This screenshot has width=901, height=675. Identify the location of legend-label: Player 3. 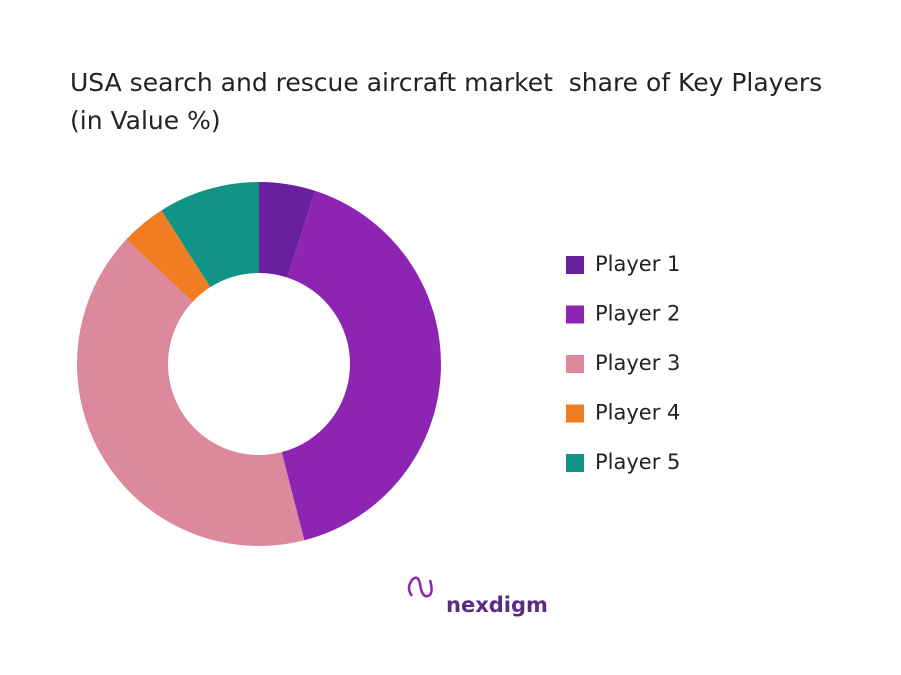
(637, 363).